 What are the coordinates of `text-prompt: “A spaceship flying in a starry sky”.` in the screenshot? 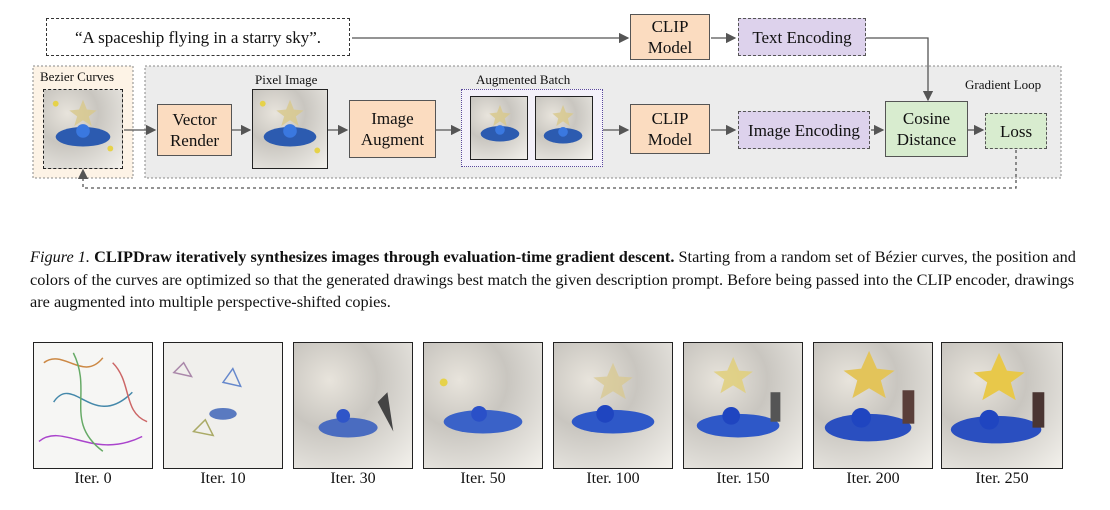 It's located at (198, 37).